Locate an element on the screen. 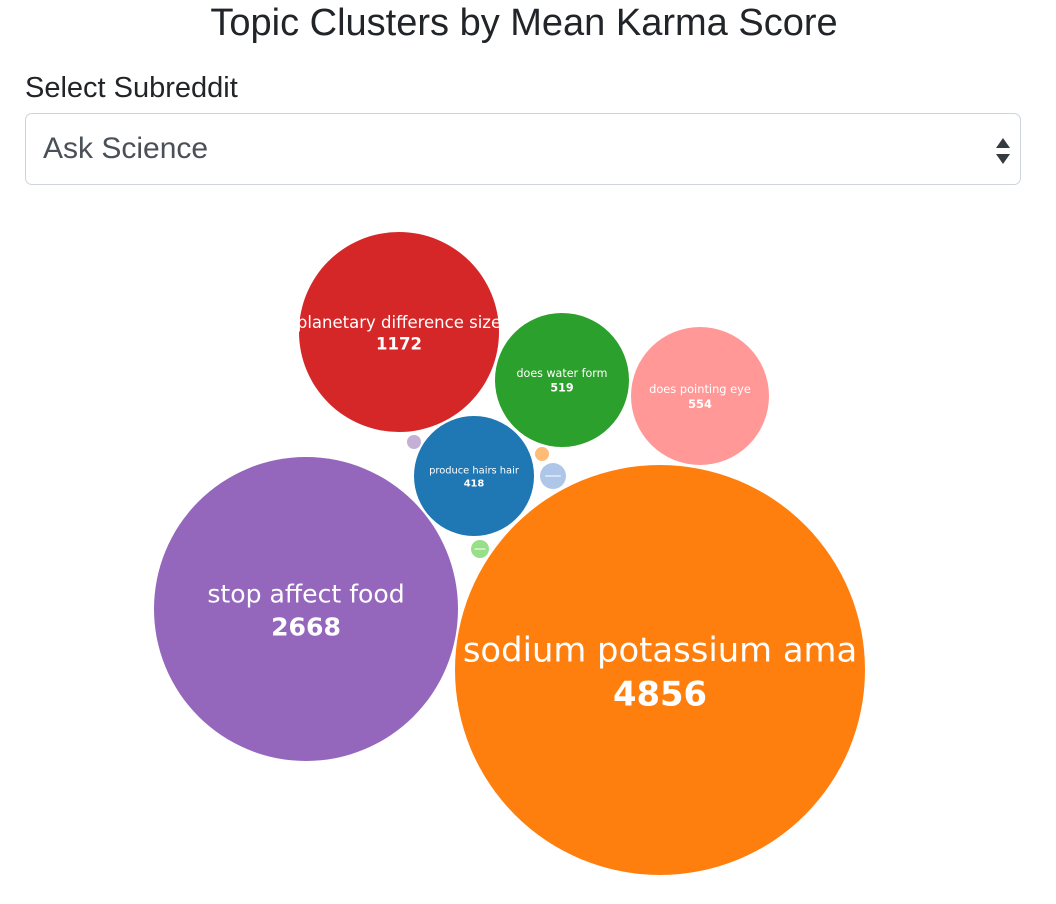 This screenshot has width=1056, height=904. bubble-does-pointing-eye-circle is located at coordinates (700, 396).